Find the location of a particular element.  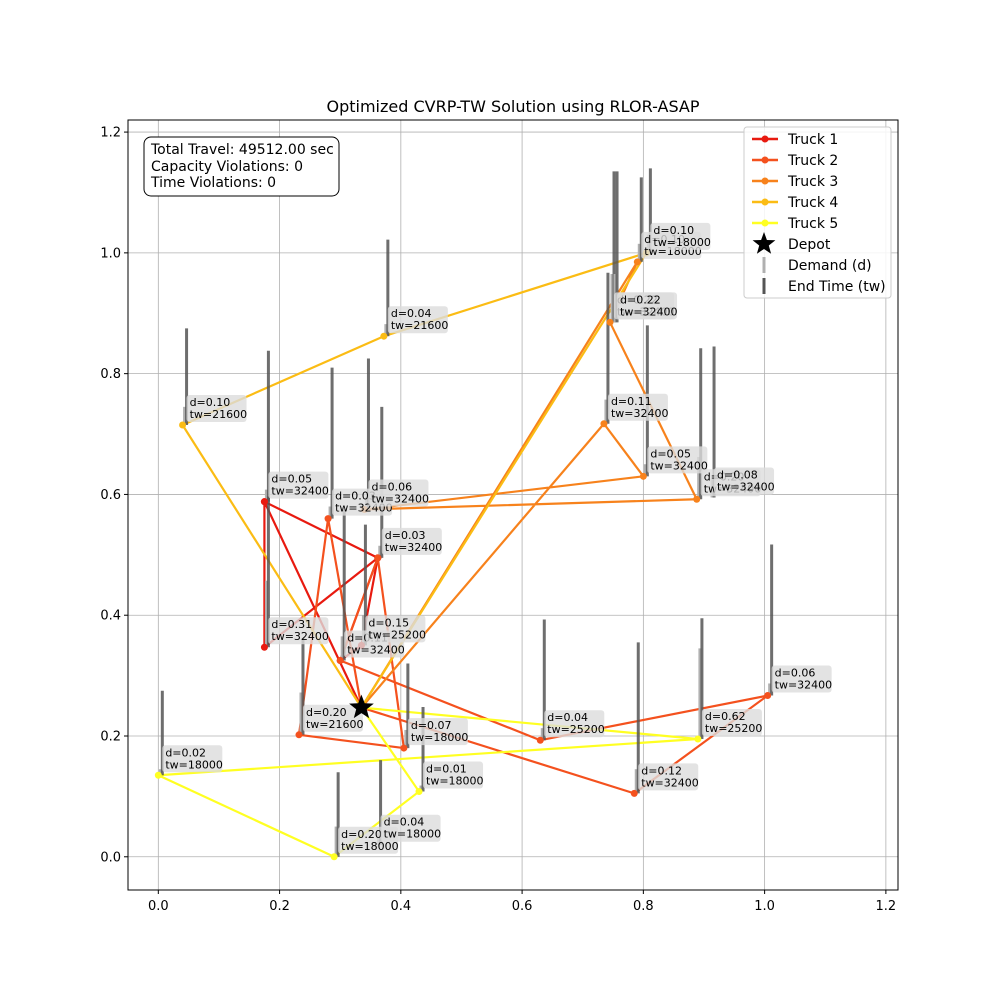

customer-demand-label: d=0.31 is located at coordinates (291, 624).